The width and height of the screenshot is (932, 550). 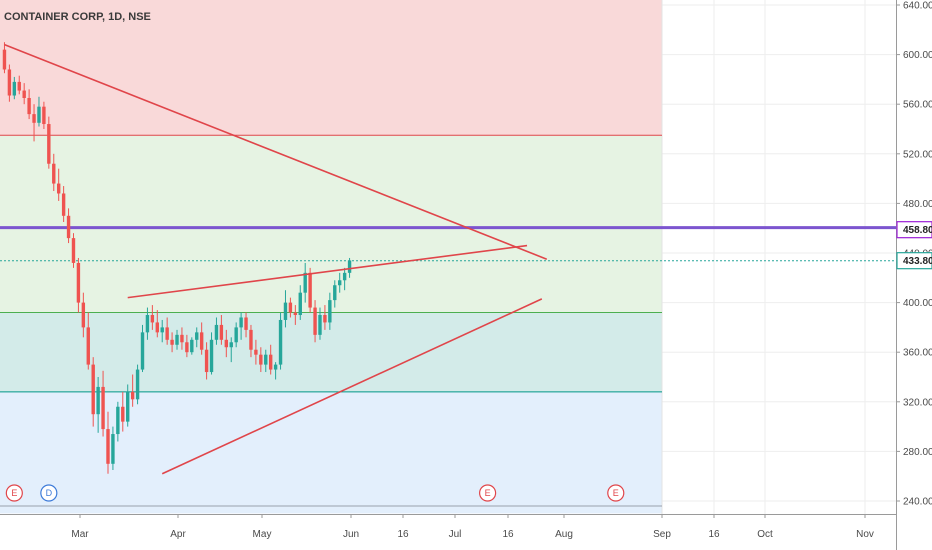 What do you see at coordinates (917, 402) in the screenshot?
I see `y-tick-label-8: 320.00` at bounding box center [917, 402].